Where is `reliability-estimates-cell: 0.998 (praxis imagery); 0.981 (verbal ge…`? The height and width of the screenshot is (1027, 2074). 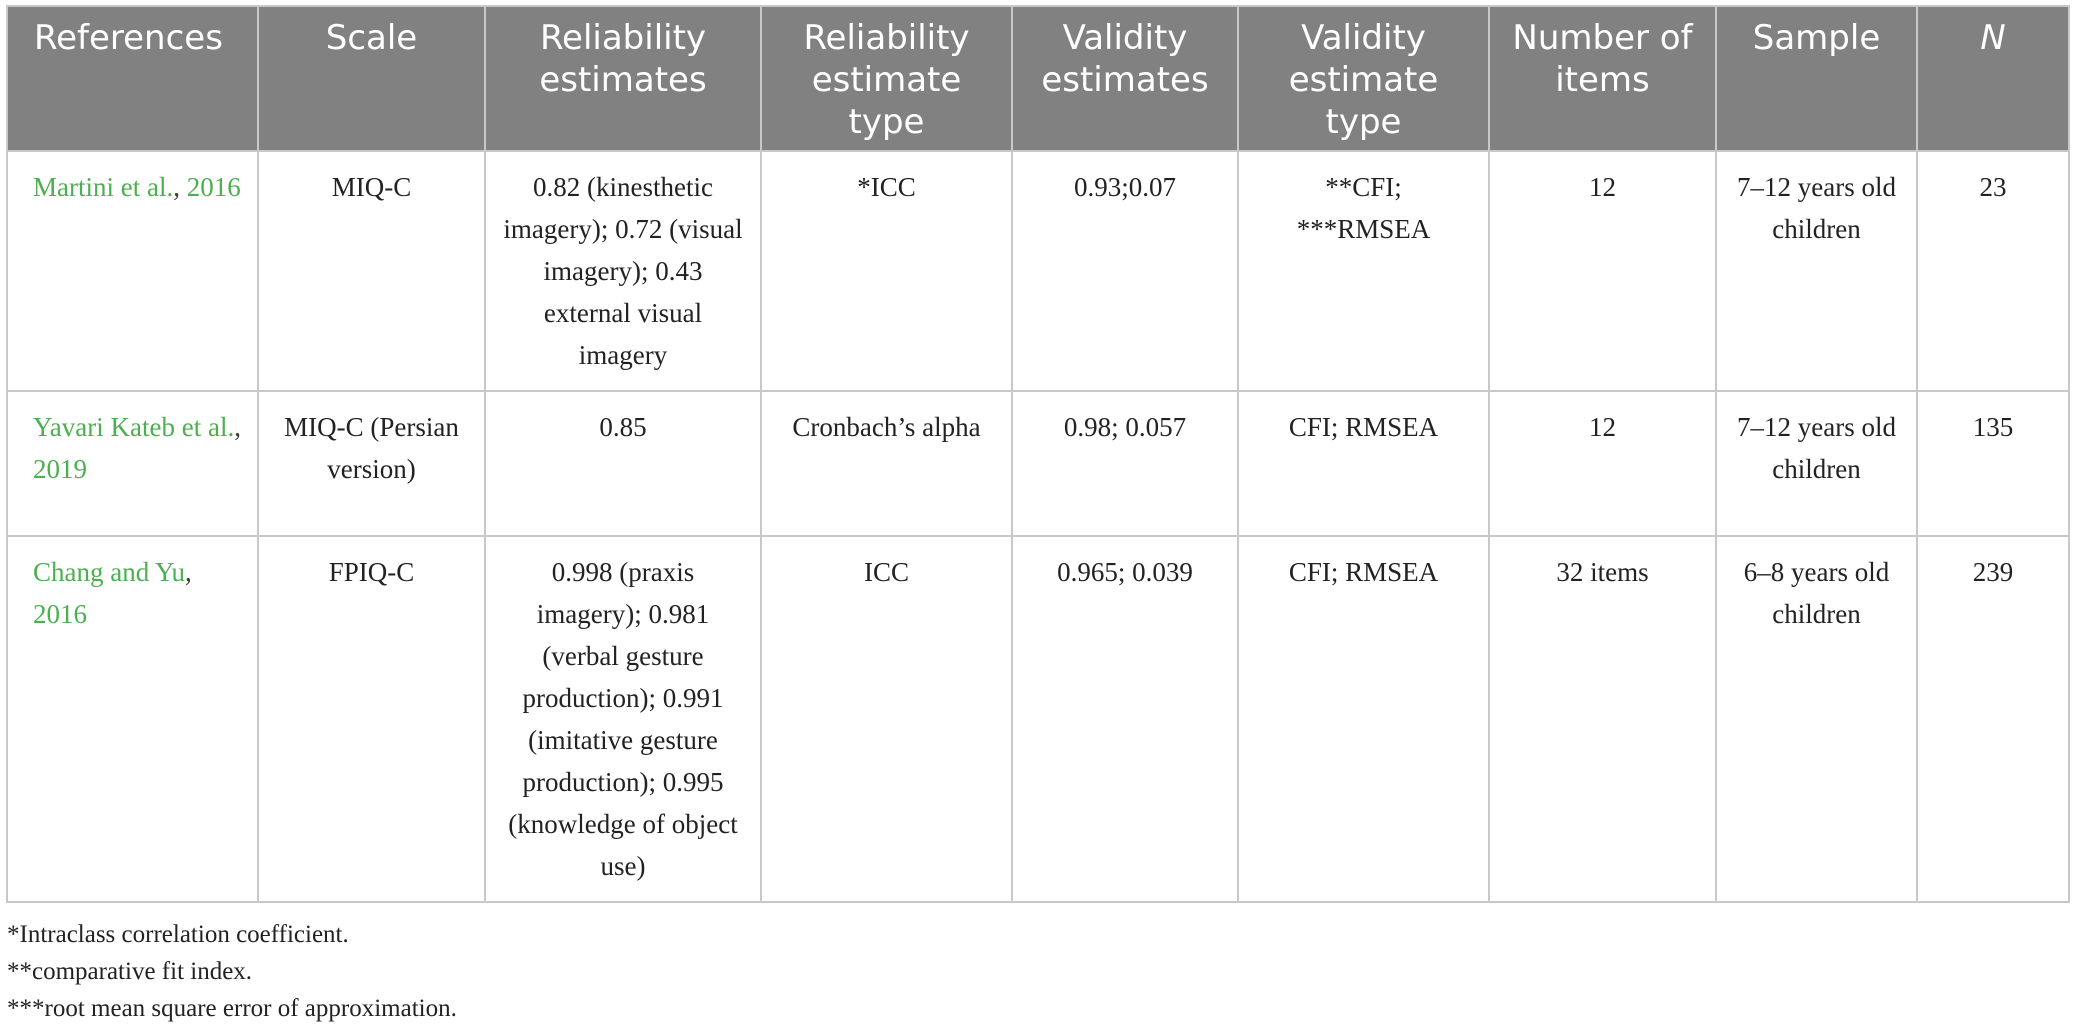
reliability-estimates-cell: 0.998 (praxis imagery); 0.981 (verbal ge… is located at coordinates (623, 719).